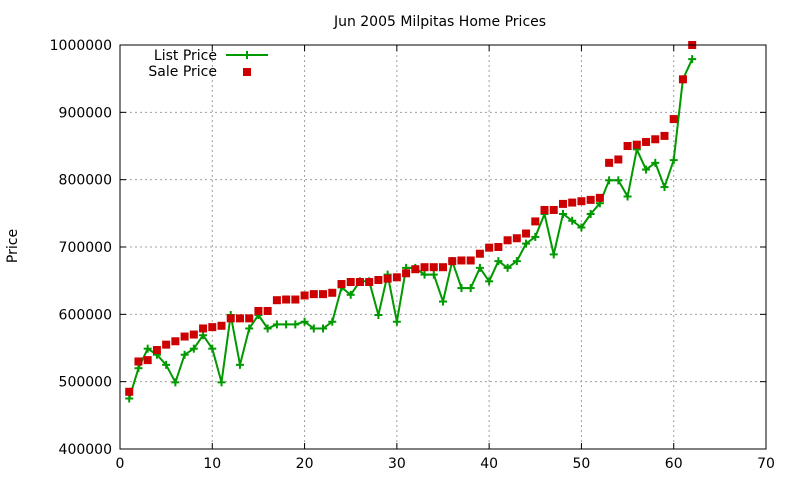  I want to click on x-tick-label: 60, so click(674, 464).